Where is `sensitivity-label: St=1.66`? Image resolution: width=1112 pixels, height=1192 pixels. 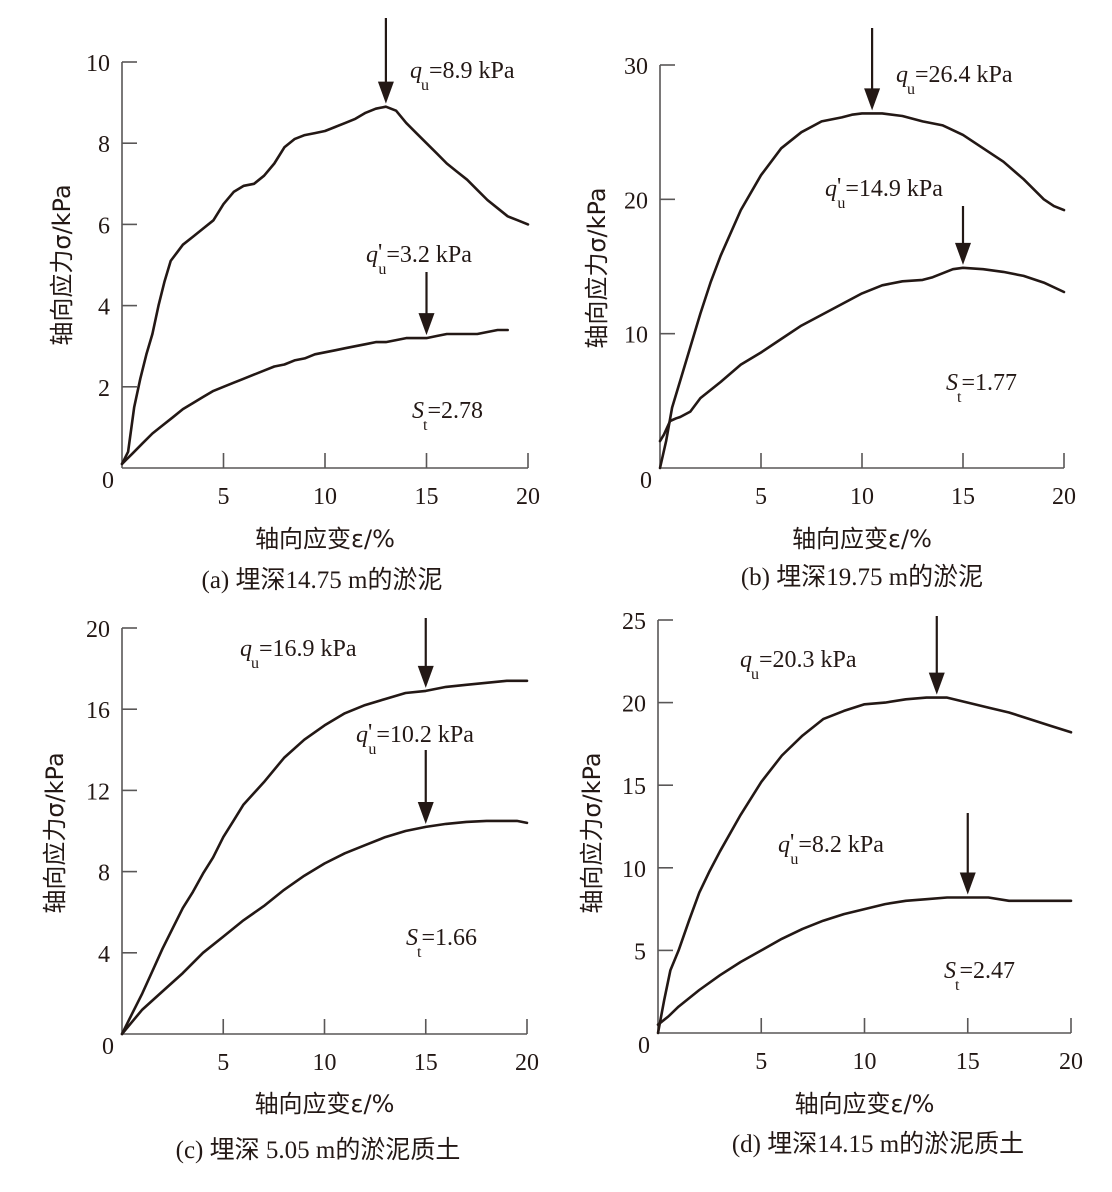
sensitivity-label: St=1.66 is located at coordinates (441, 943).